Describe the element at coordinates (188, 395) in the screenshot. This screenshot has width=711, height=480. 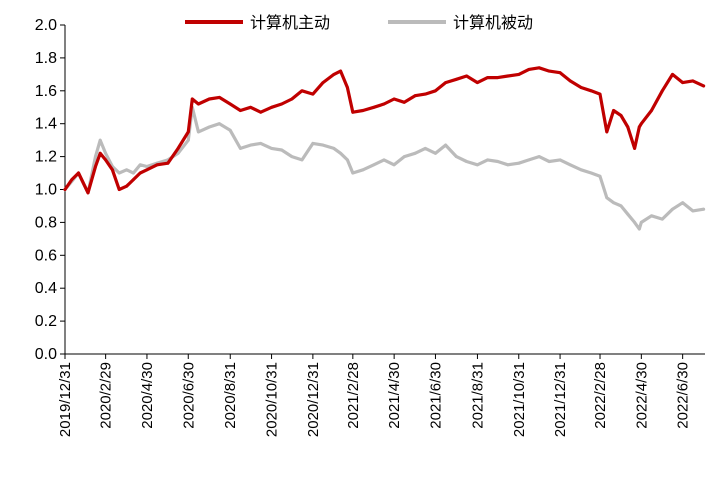
I see `x-tick-label-3: 2020/6/30` at that location.